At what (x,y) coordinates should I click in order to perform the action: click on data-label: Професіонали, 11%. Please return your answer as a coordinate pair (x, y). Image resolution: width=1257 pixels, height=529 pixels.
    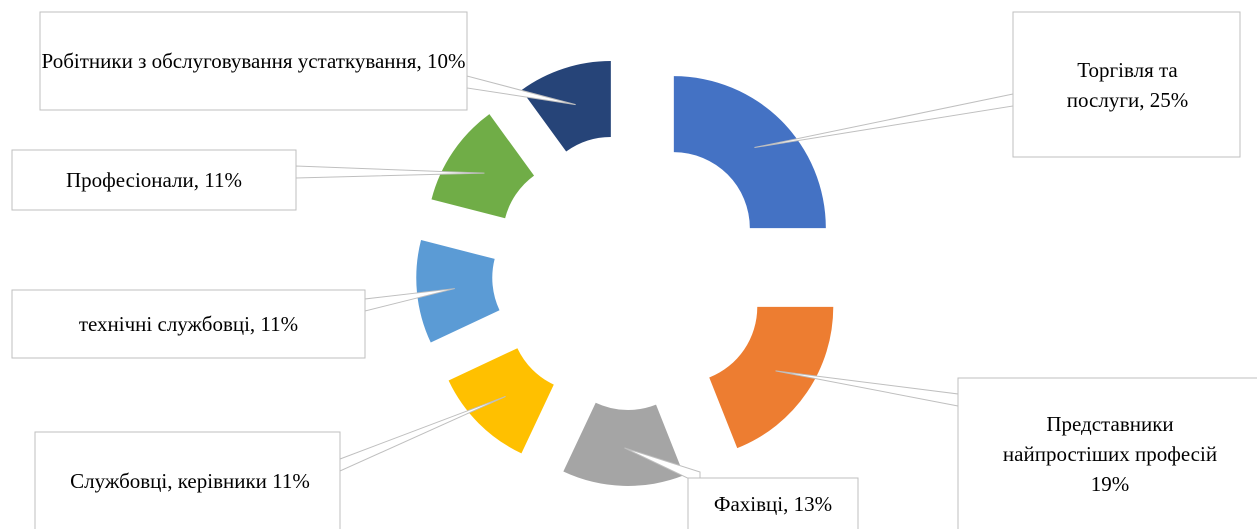
    Looking at the image, I should click on (154, 180).